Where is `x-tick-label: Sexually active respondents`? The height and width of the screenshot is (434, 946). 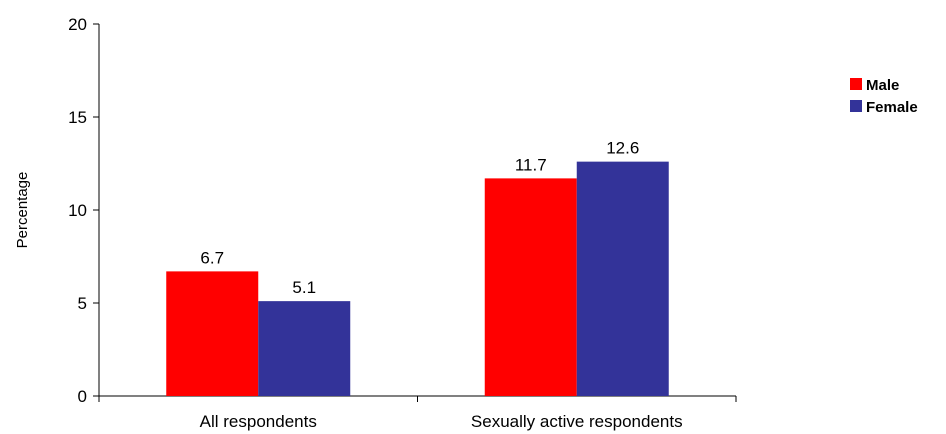
x-tick-label: Sexually active respondents is located at coordinates (577, 421).